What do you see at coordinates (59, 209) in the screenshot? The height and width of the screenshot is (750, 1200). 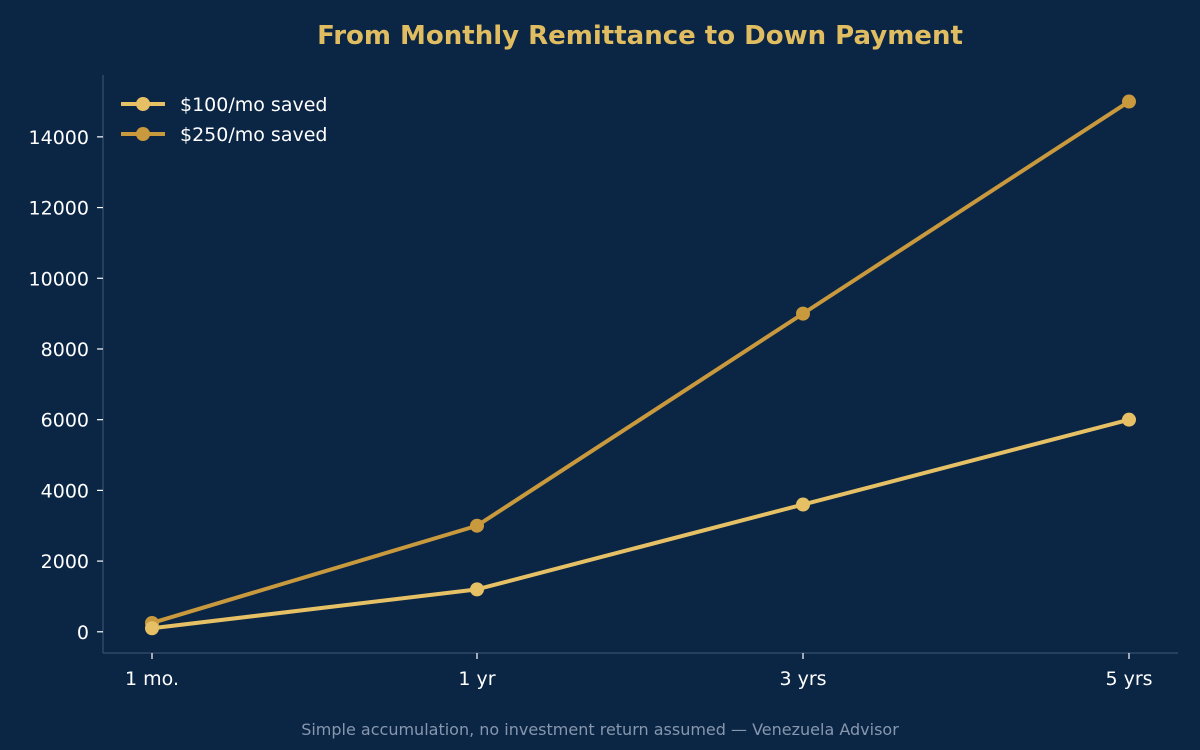 I see `y-tick-label: 12000` at bounding box center [59, 209].